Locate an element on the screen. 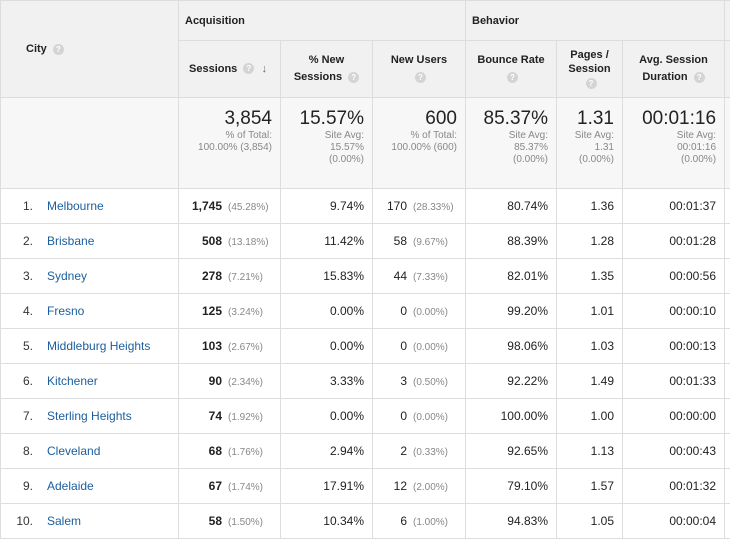  pages-session-header-label: Pages / Session is located at coordinates (589, 62).